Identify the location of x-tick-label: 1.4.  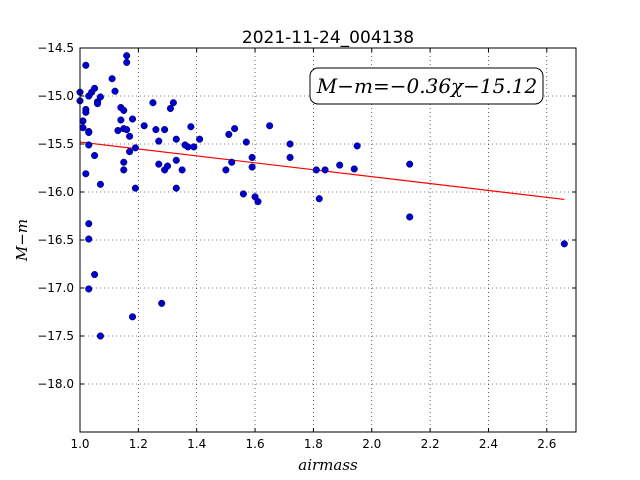
(196, 444).